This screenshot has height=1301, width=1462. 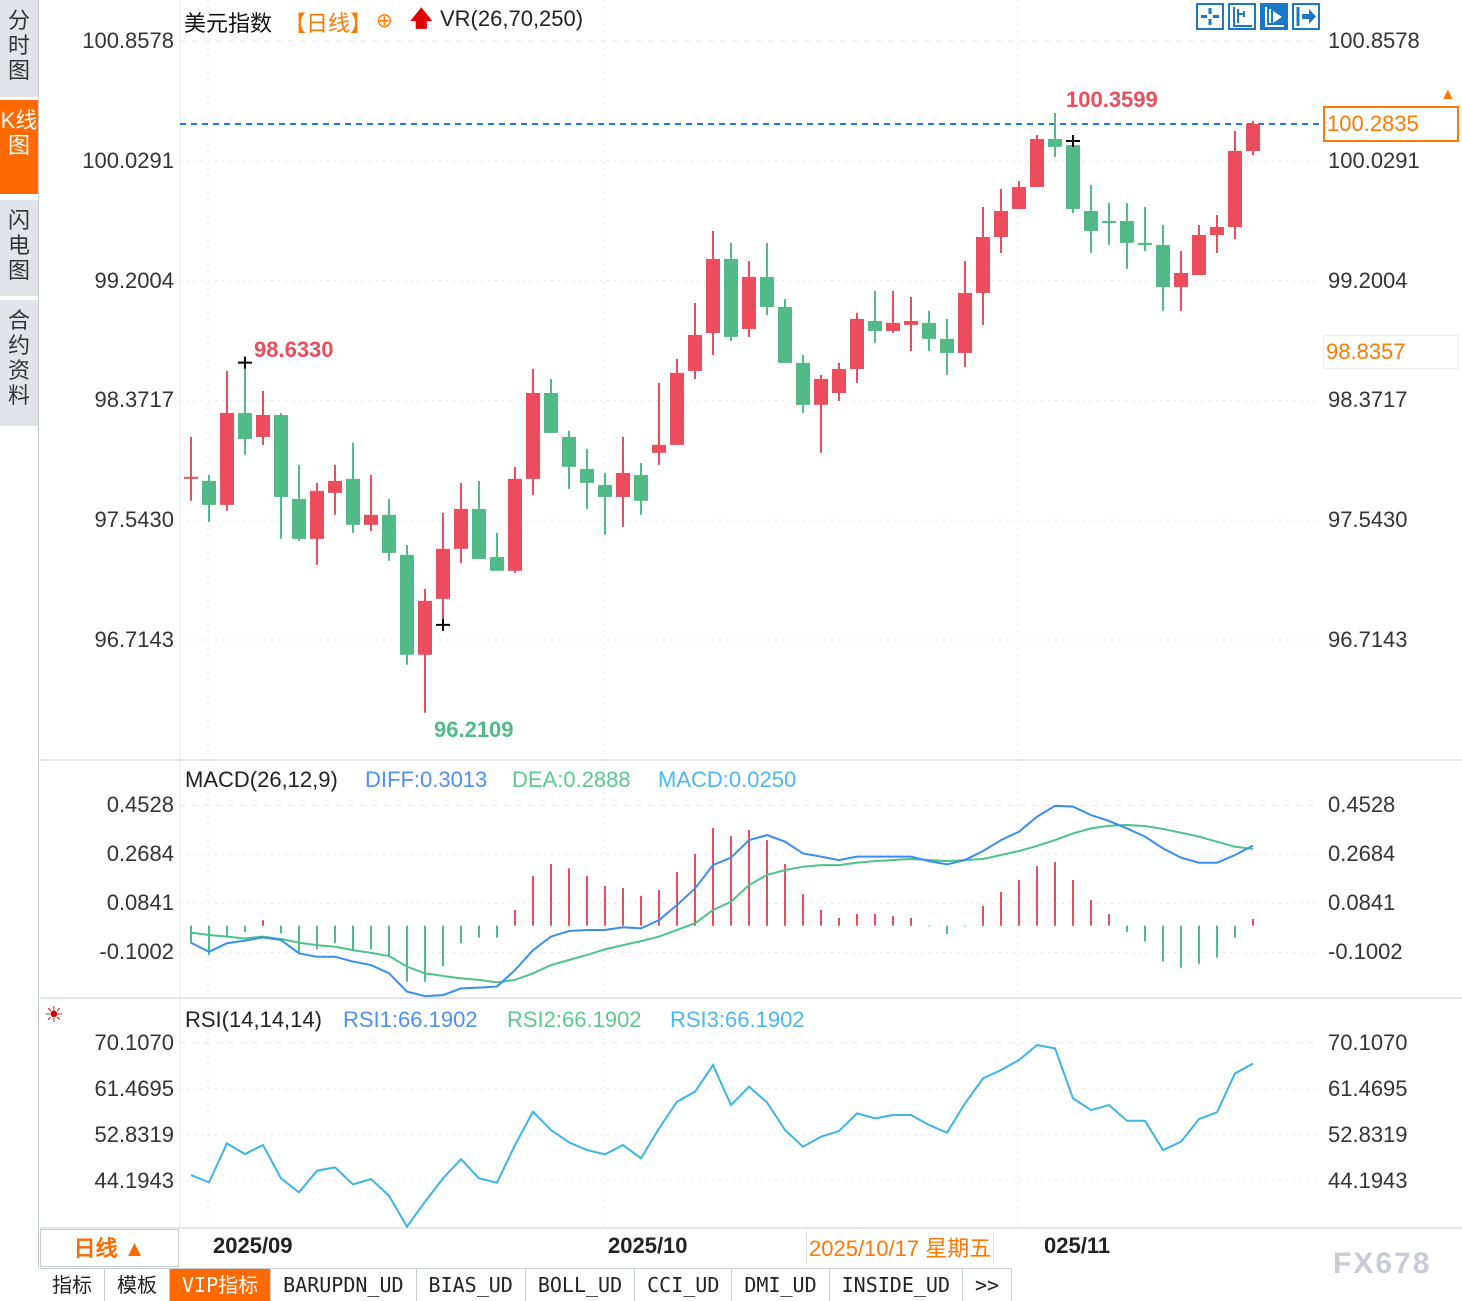 What do you see at coordinates (134, 639) in the screenshot?
I see `main-y-tick-left: 96.7143` at bounding box center [134, 639].